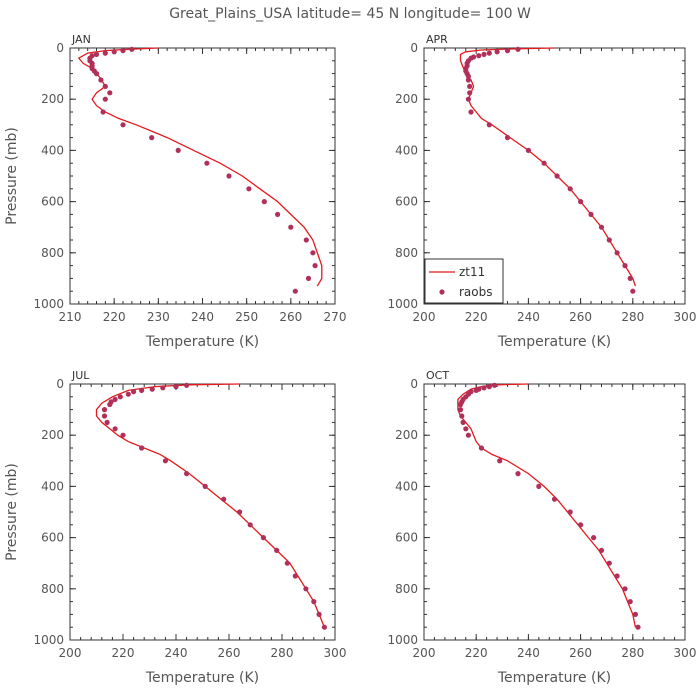  I want to click on legend-box, so click(464, 281).